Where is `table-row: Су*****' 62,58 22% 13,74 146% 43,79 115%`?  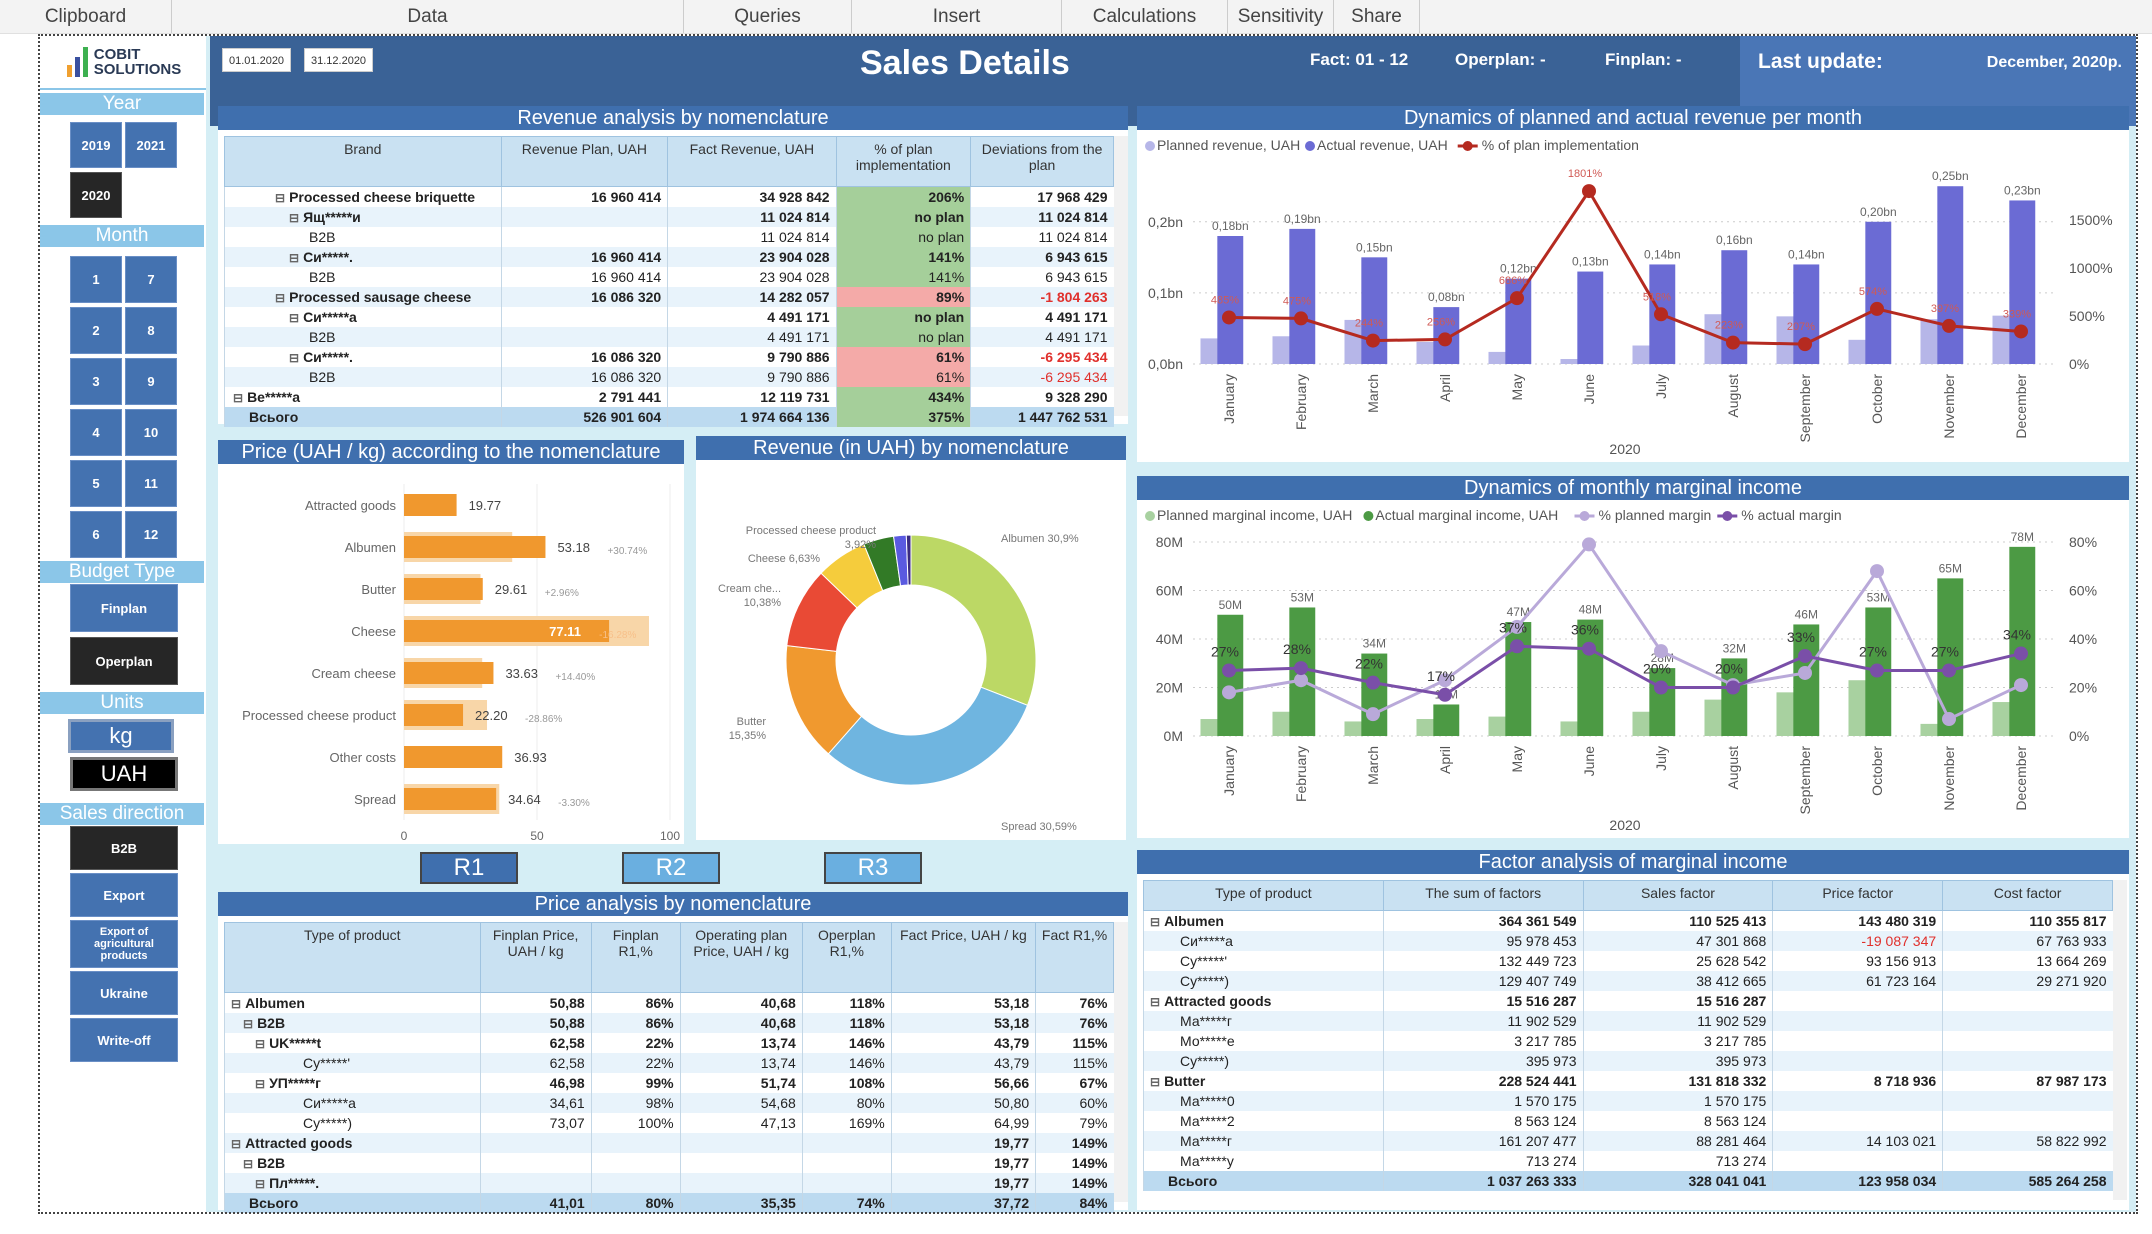 table-row: Су*****' 62,58 22% 13,74 146% 43,79 115% is located at coordinates (669, 1062).